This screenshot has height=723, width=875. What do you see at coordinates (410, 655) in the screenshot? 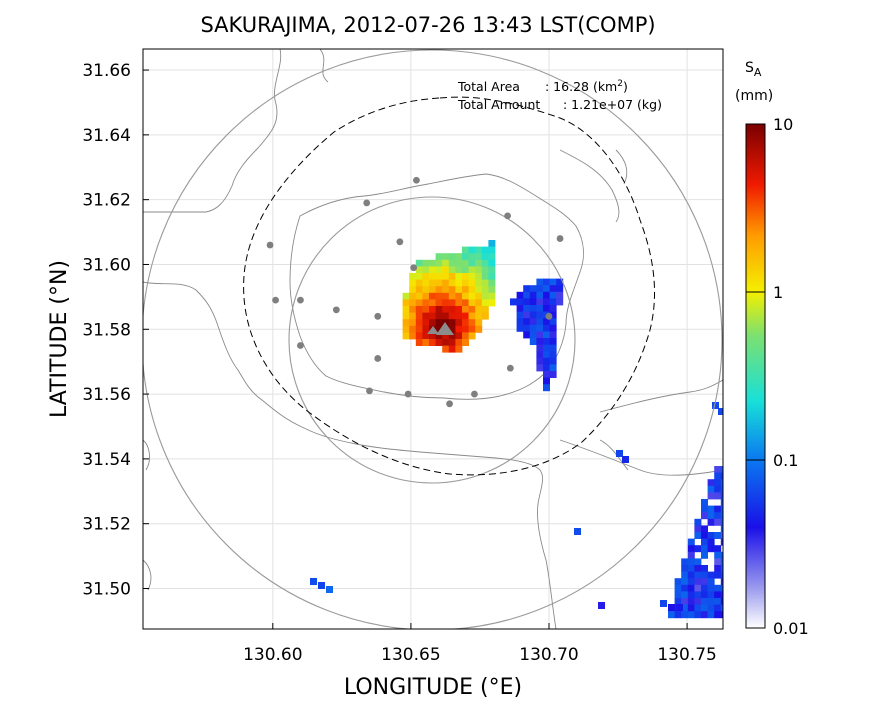
I see `x-tick-label: 130.65` at bounding box center [410, 655].